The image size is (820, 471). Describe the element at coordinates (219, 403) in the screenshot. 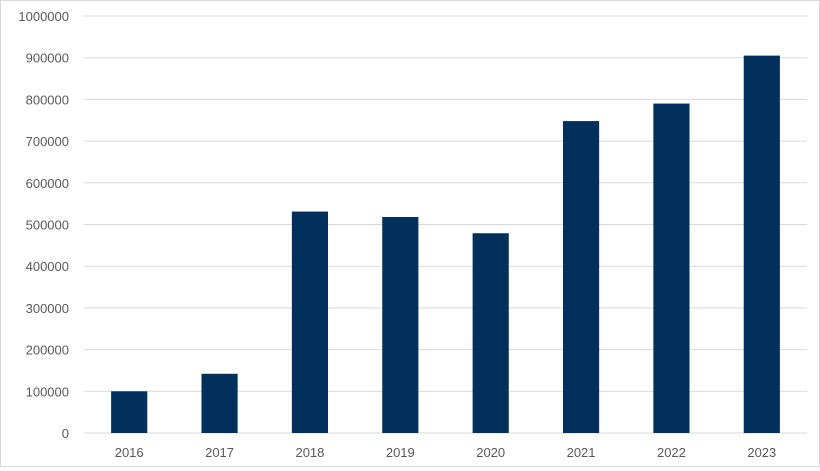

I see `bar-2017` at that location.